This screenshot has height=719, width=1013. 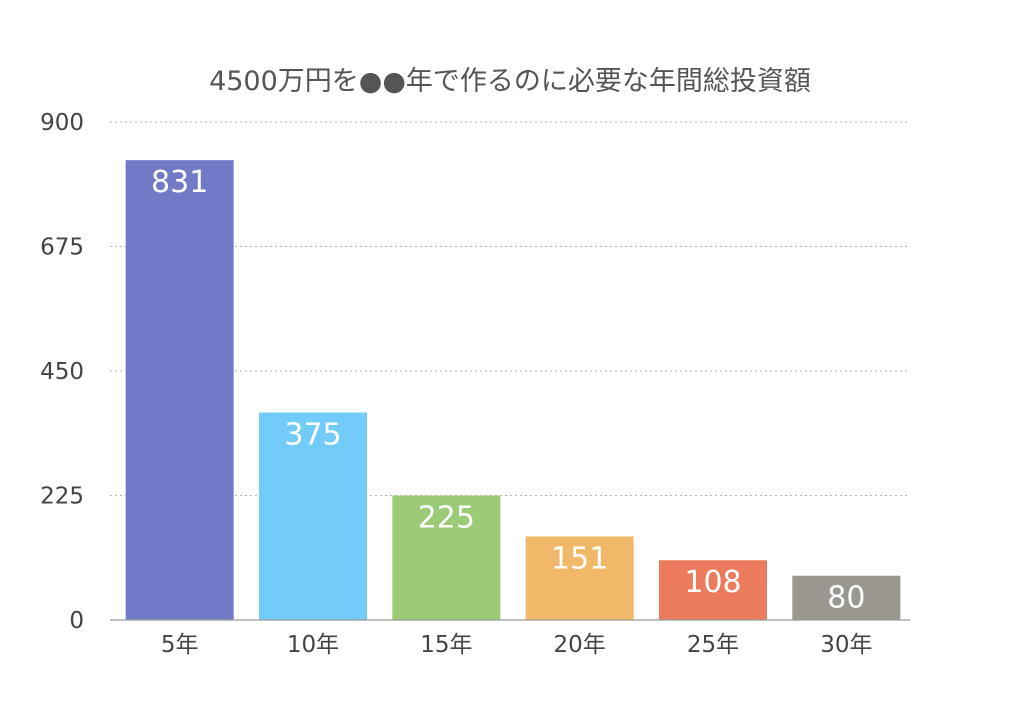 I want to click on x-tick-label: 15年, so click(x=446, y=645).